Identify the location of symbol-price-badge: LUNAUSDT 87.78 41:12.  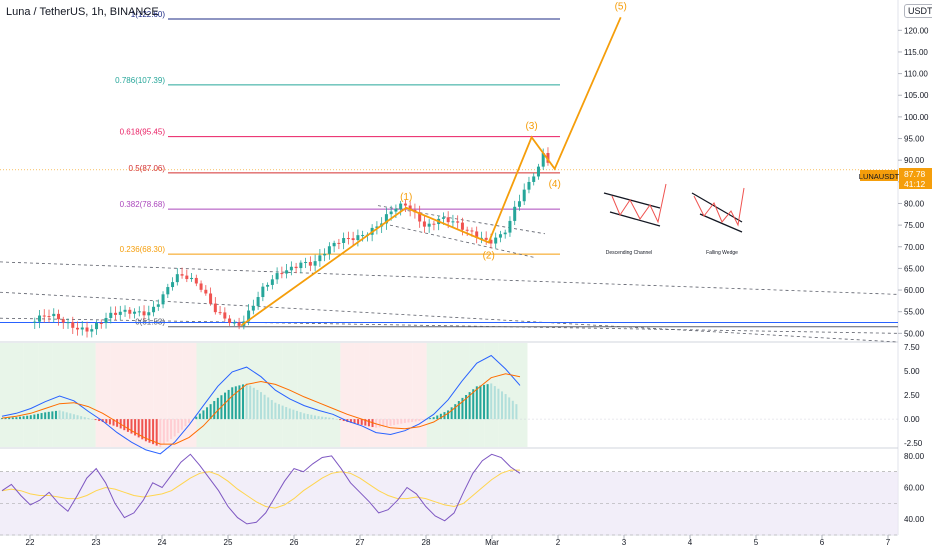
(895, 178).